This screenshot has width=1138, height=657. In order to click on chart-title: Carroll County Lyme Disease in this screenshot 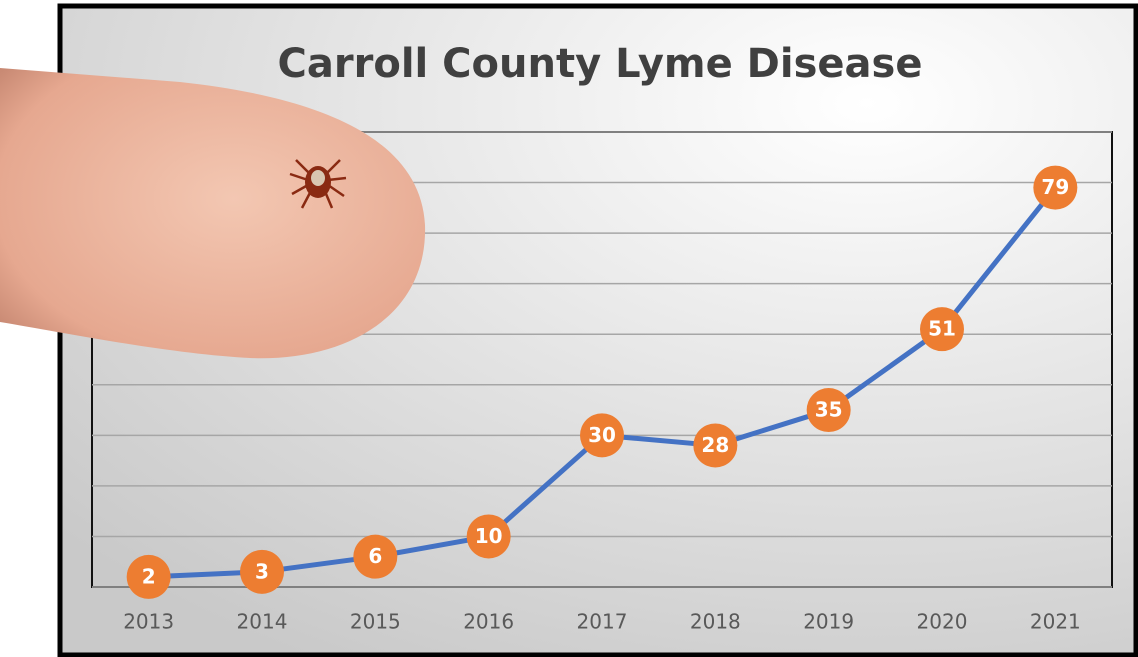, I will do `click(600, 64)`.